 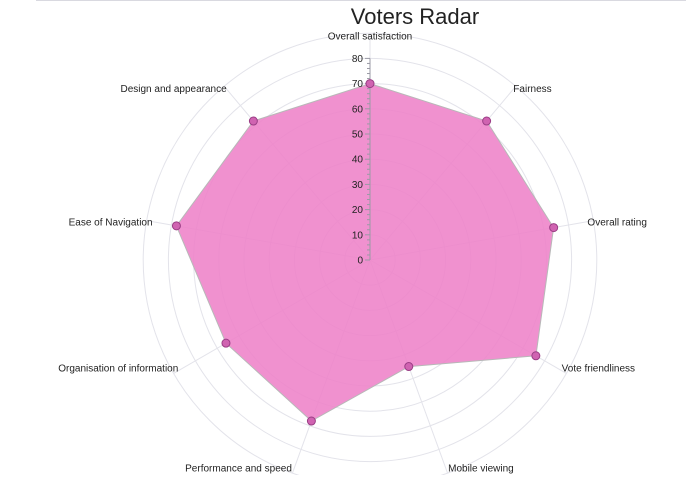 What do you see at coordinates (358, 135) in the screenshot?
I see `radial-tick-label: 50` at bounding box center [358, 135].